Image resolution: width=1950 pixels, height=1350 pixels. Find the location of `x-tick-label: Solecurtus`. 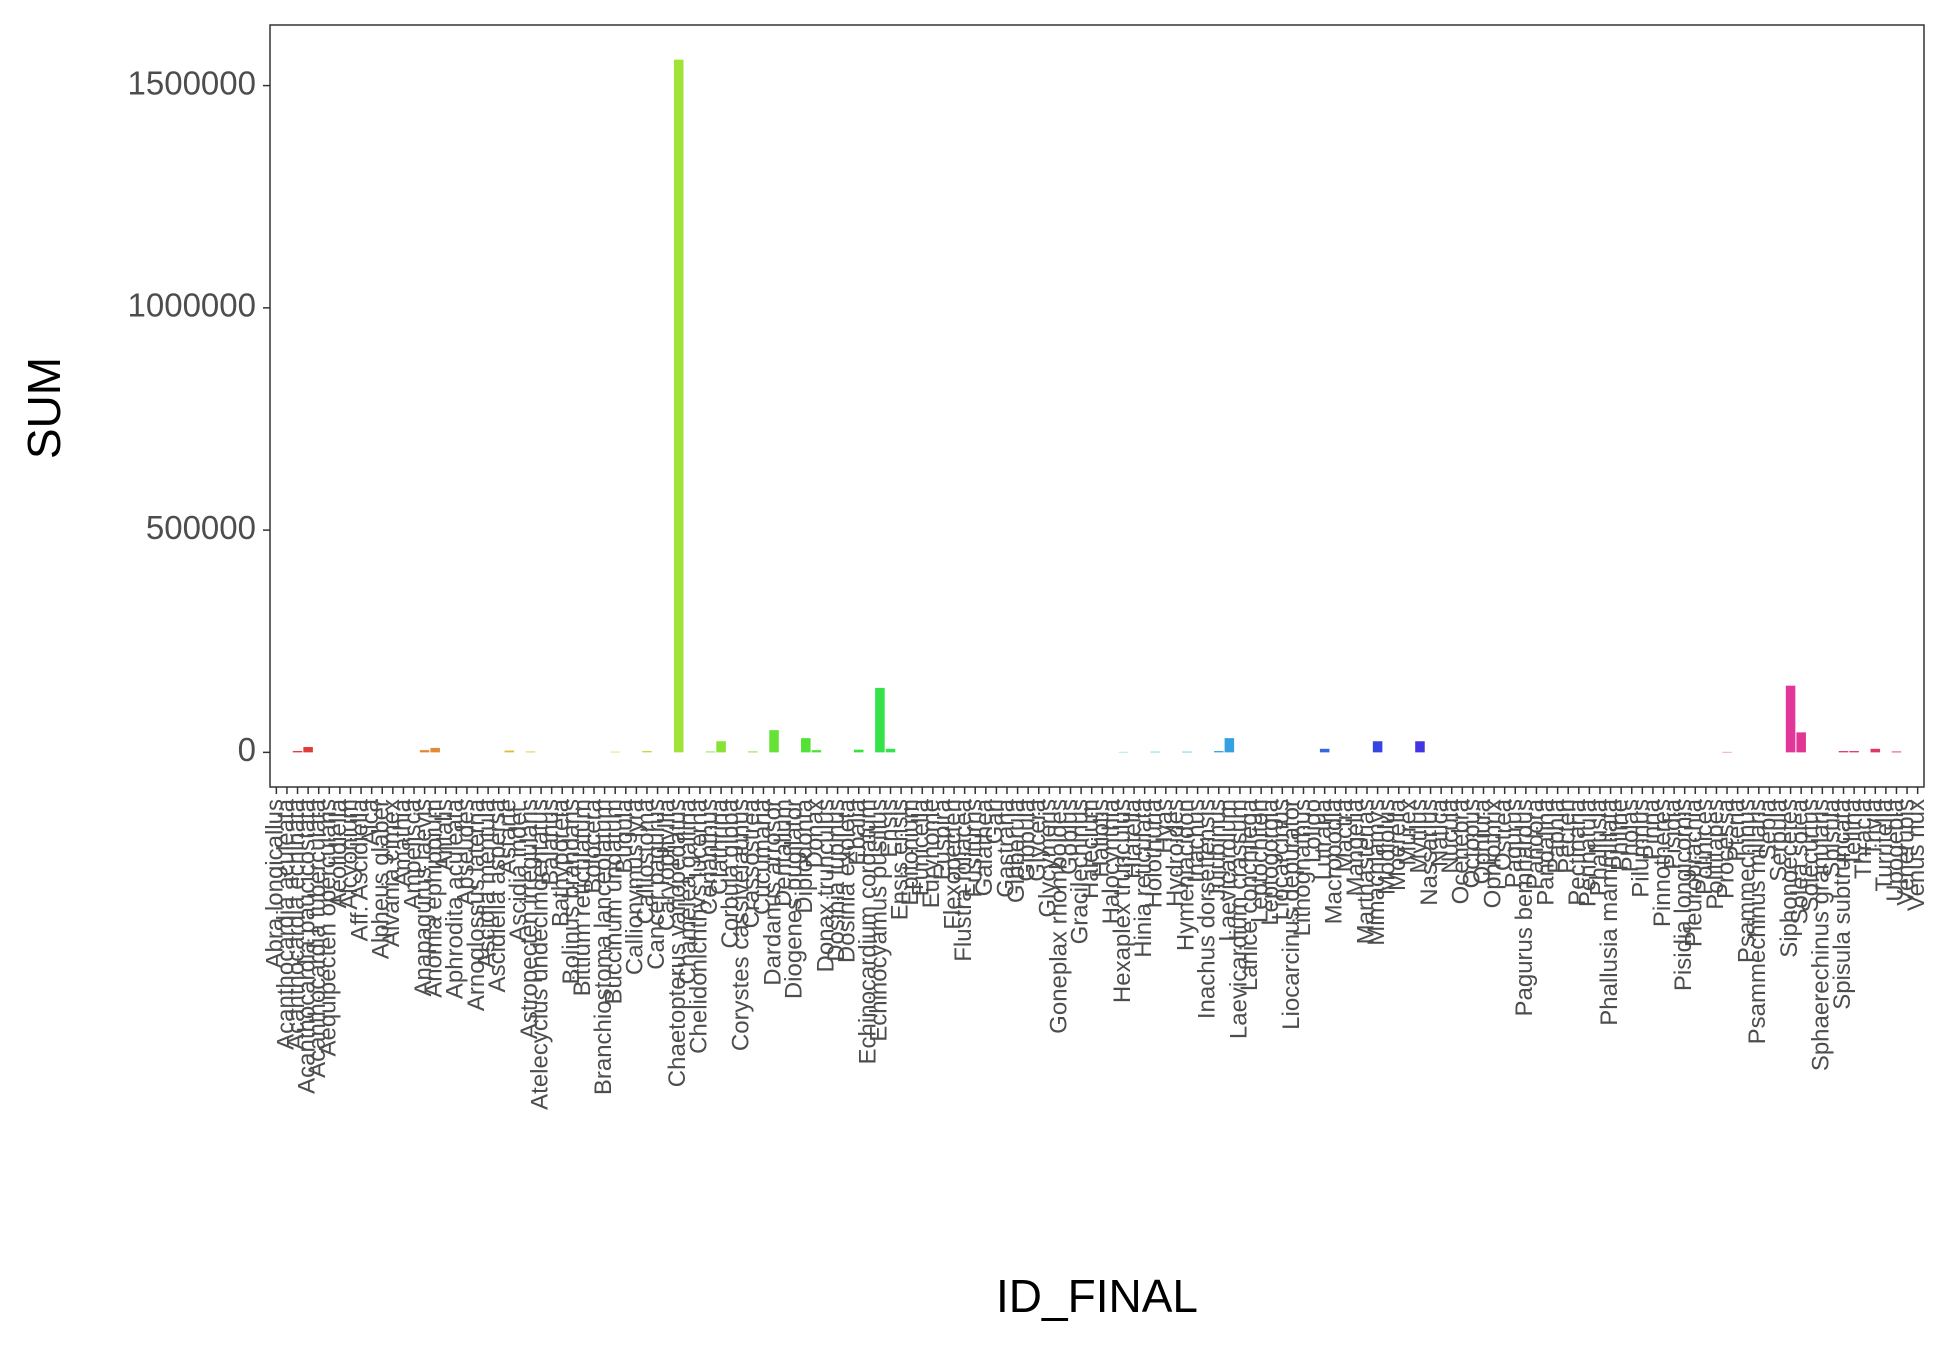

x-tick-label: Solecurtus is located at coordinates (1810, 855).